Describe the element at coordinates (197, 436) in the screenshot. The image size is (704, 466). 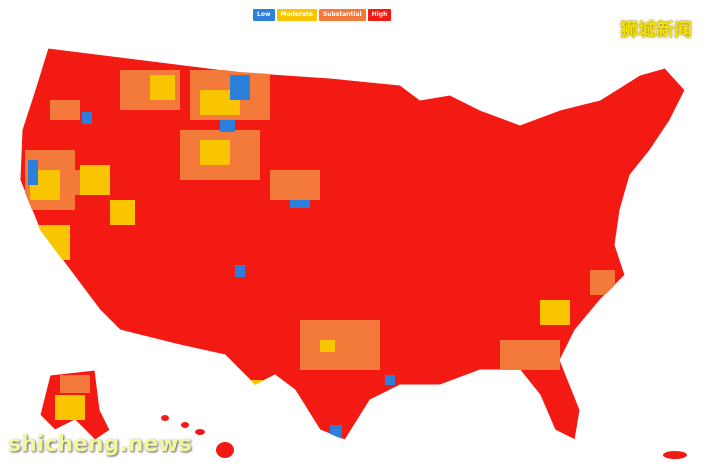
I see `hawaii` at that location.